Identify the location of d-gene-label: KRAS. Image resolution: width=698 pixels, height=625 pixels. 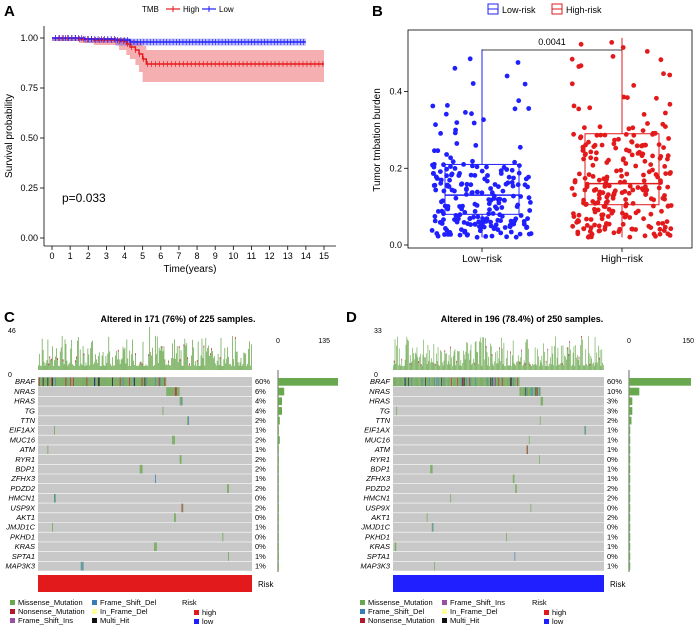
(380, 546).